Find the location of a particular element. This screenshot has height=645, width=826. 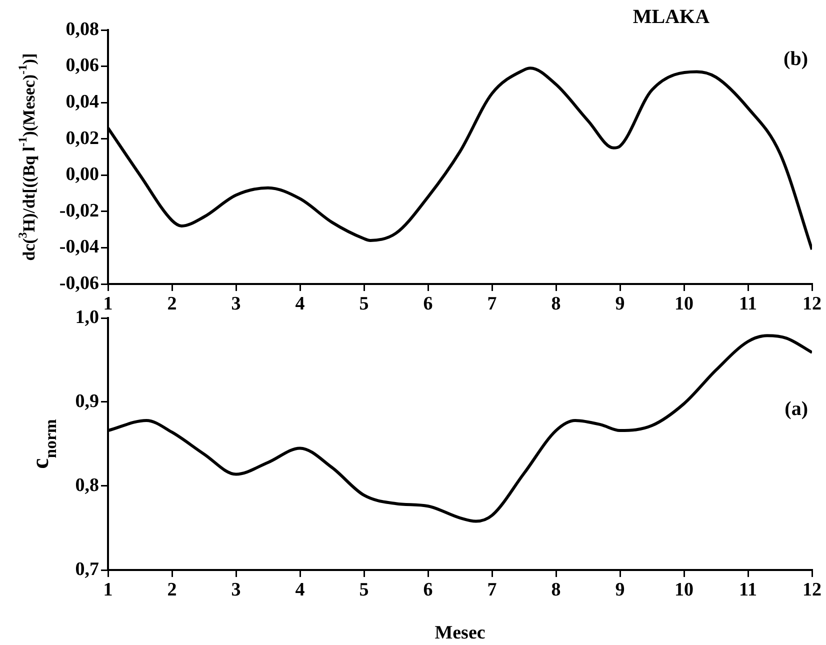

y-tick-label: -0,06 is located at coordinates (79, 283).